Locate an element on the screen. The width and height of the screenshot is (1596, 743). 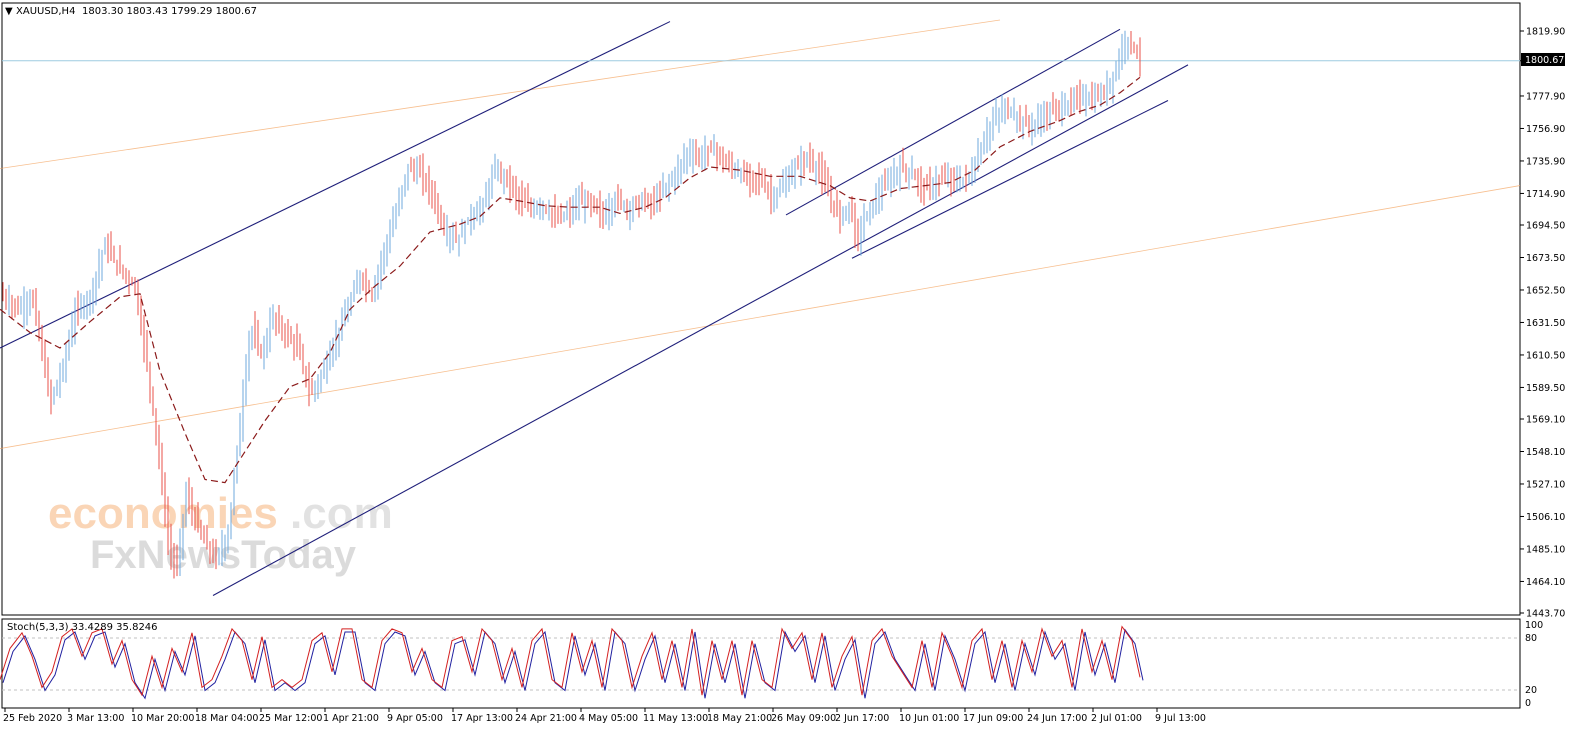
x-tick-label: 2 Jun 17:00 is located at coordinates (862, 718).